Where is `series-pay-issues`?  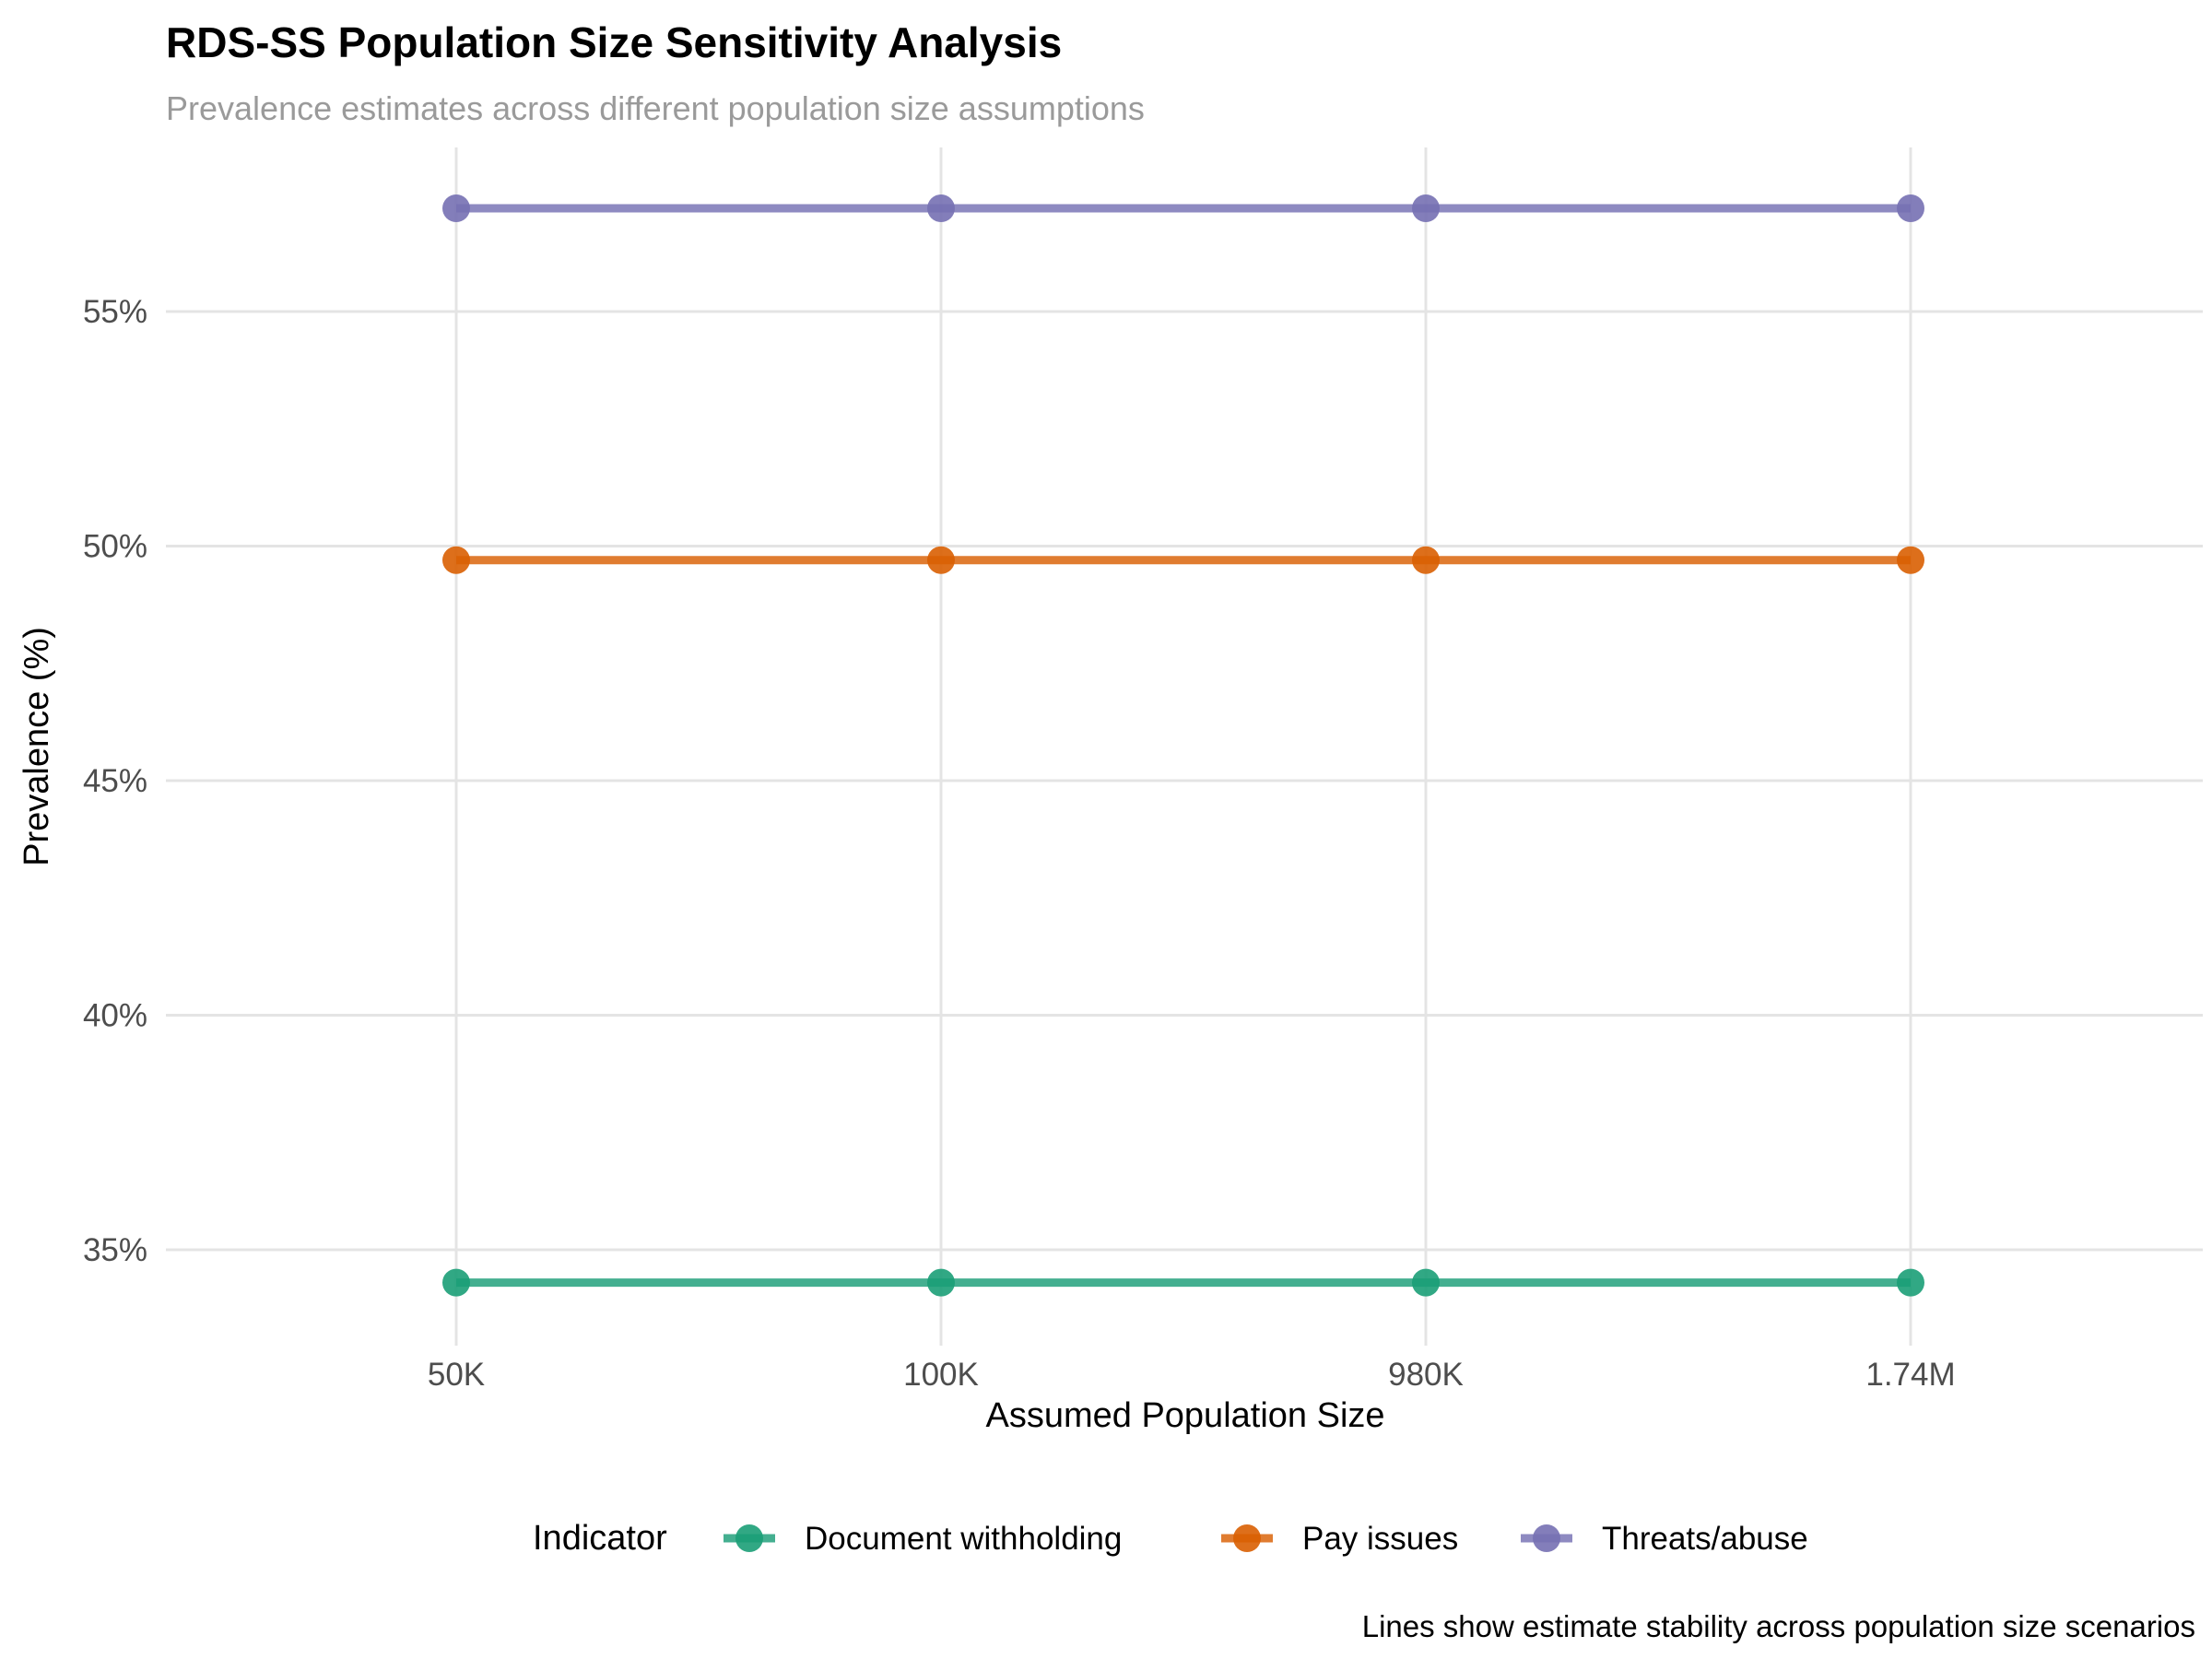 series-pay-issues is located at coordinates (1183, 560).